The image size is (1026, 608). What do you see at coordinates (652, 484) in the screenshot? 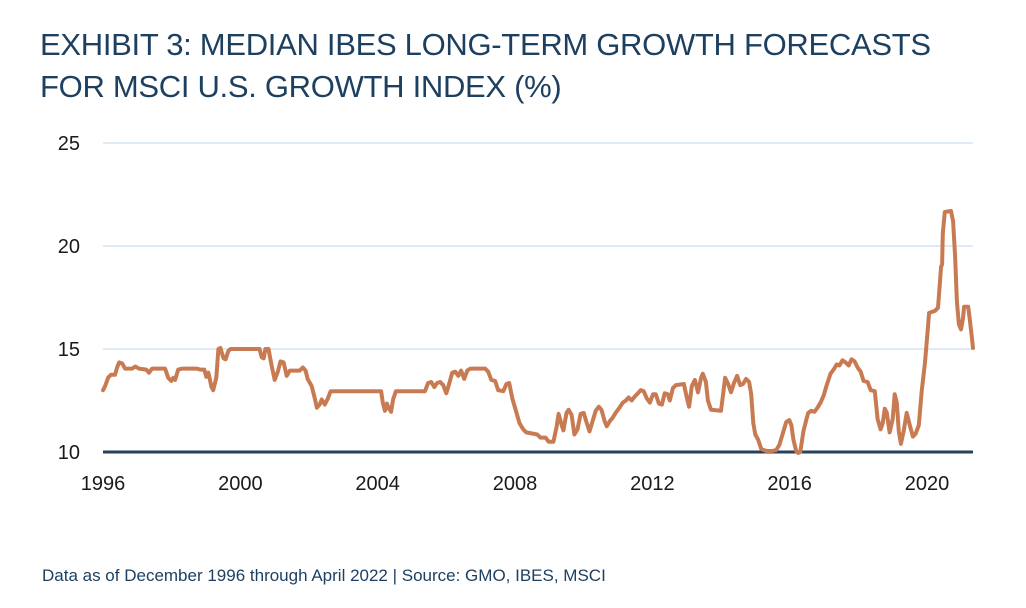
I see `x-tick-label: 2012` at bounding box center [652, 484].